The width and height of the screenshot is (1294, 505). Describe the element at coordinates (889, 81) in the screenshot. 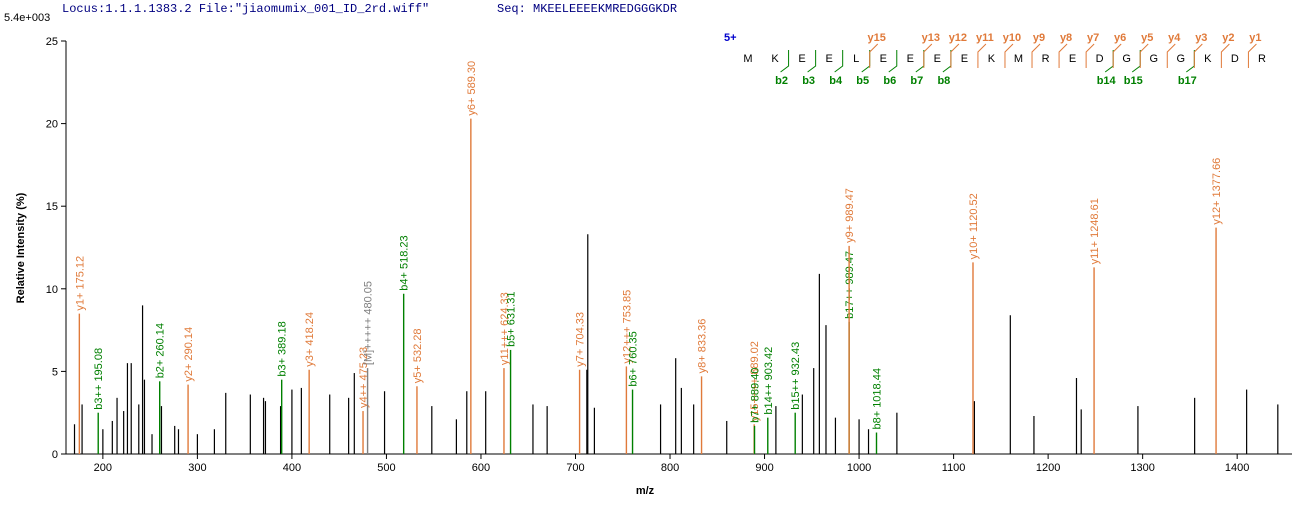

I see `b-ion: b6` at that location.